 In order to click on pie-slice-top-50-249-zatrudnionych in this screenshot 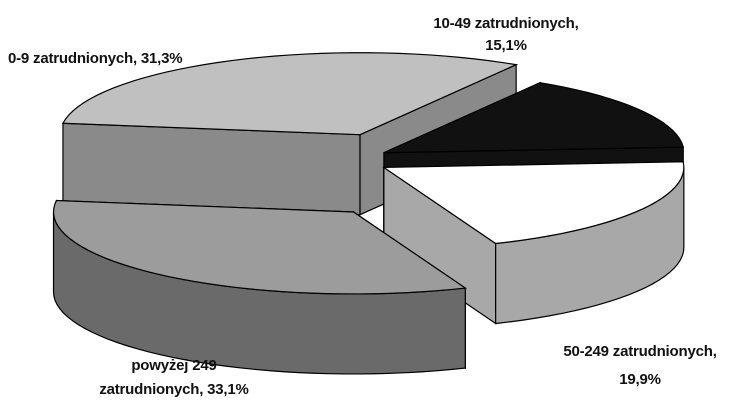, I will do `click(533, 203)`.